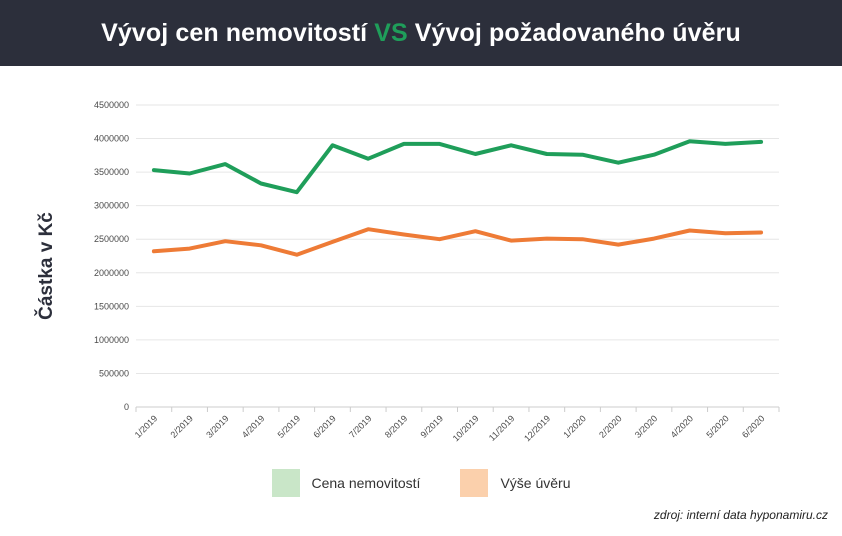 The image size is (842, 536). Describe the element at coordinates (253, 426) in the screenshot. I see `x-tick-label: 4/2019` at that location.